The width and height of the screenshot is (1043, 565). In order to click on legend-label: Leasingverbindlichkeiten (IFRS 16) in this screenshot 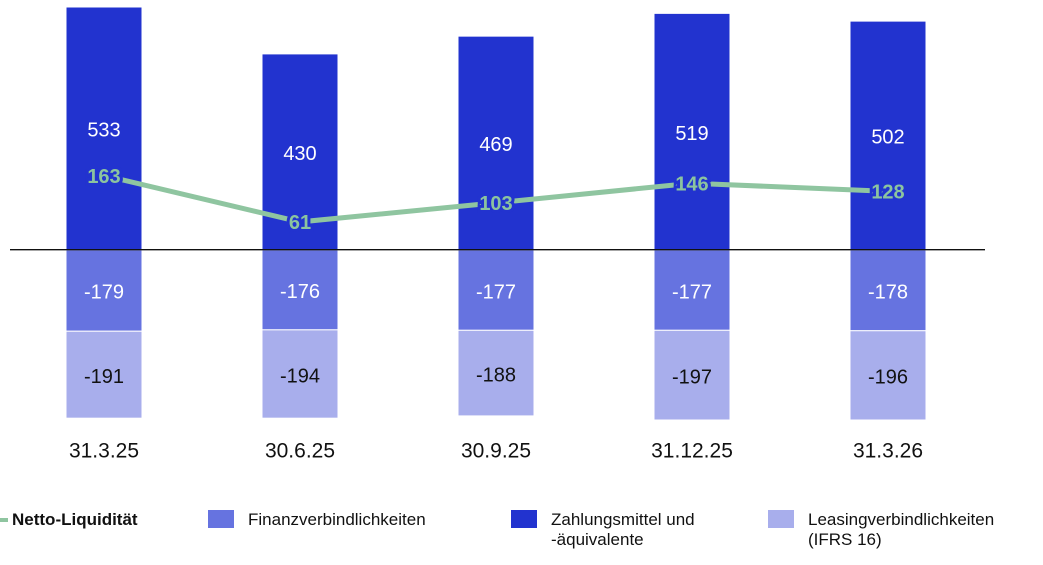, I will do `click(901, 529)`.